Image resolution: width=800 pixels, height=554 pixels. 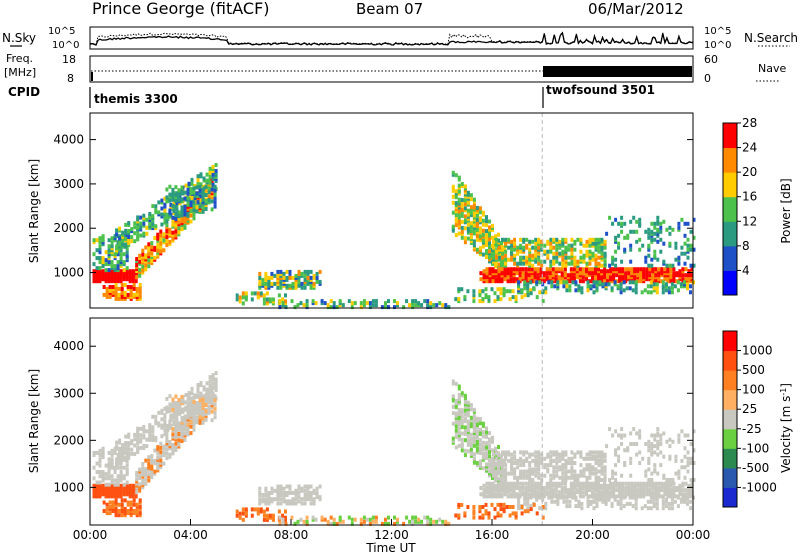 I want to click on noise-tick-max-left: 10^5, so click(x=61, y=31).